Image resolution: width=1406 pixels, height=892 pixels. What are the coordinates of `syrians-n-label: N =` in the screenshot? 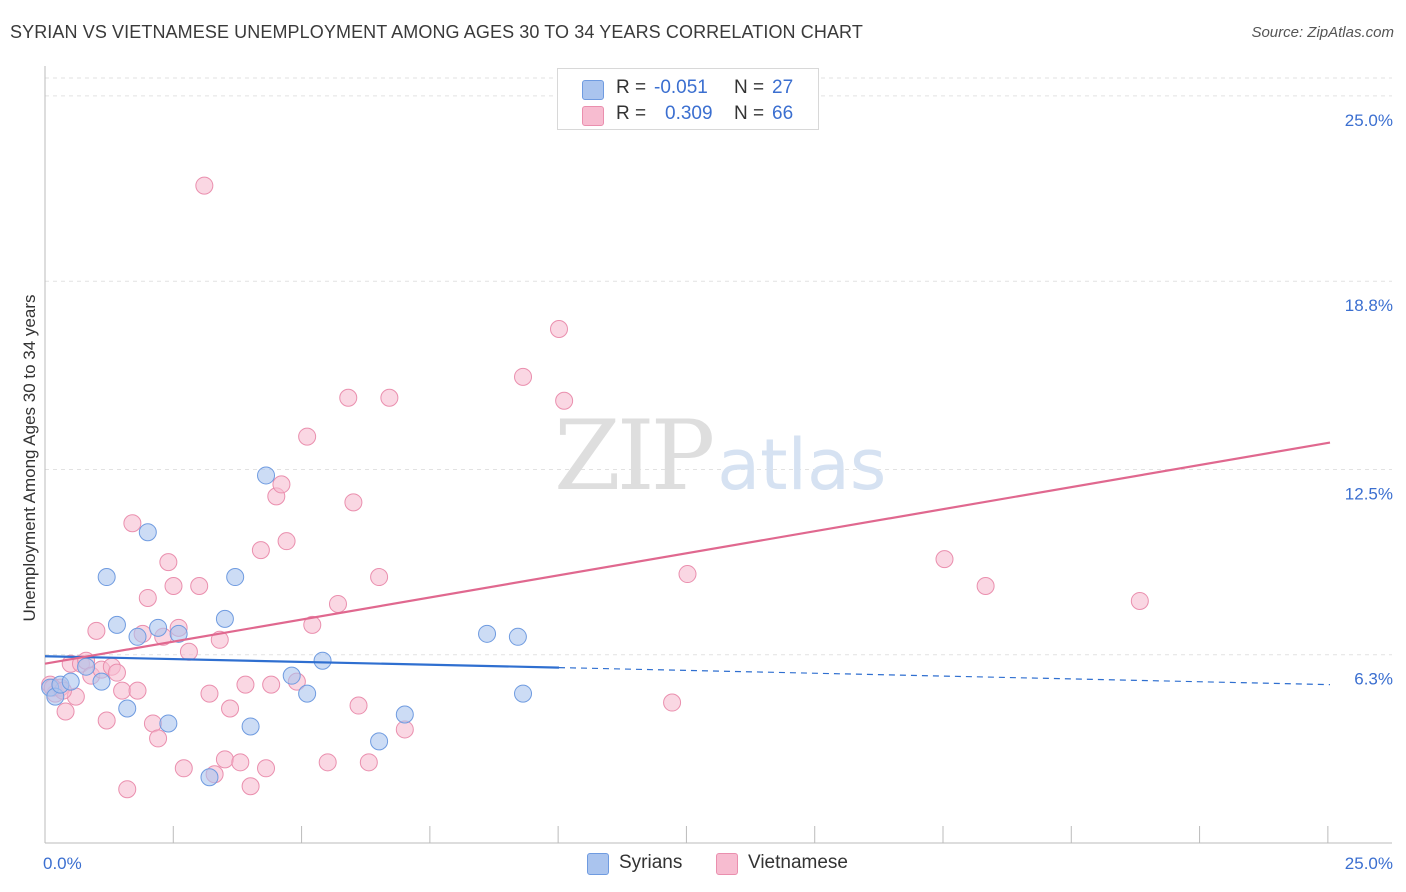 It's located at (749, 87).